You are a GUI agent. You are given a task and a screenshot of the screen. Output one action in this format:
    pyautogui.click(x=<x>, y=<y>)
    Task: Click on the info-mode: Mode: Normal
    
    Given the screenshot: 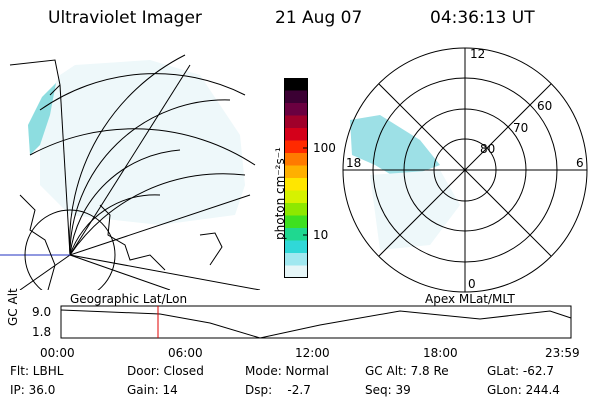 What is the action you would take?
    pyautogui.click(x=287, y=371)
    